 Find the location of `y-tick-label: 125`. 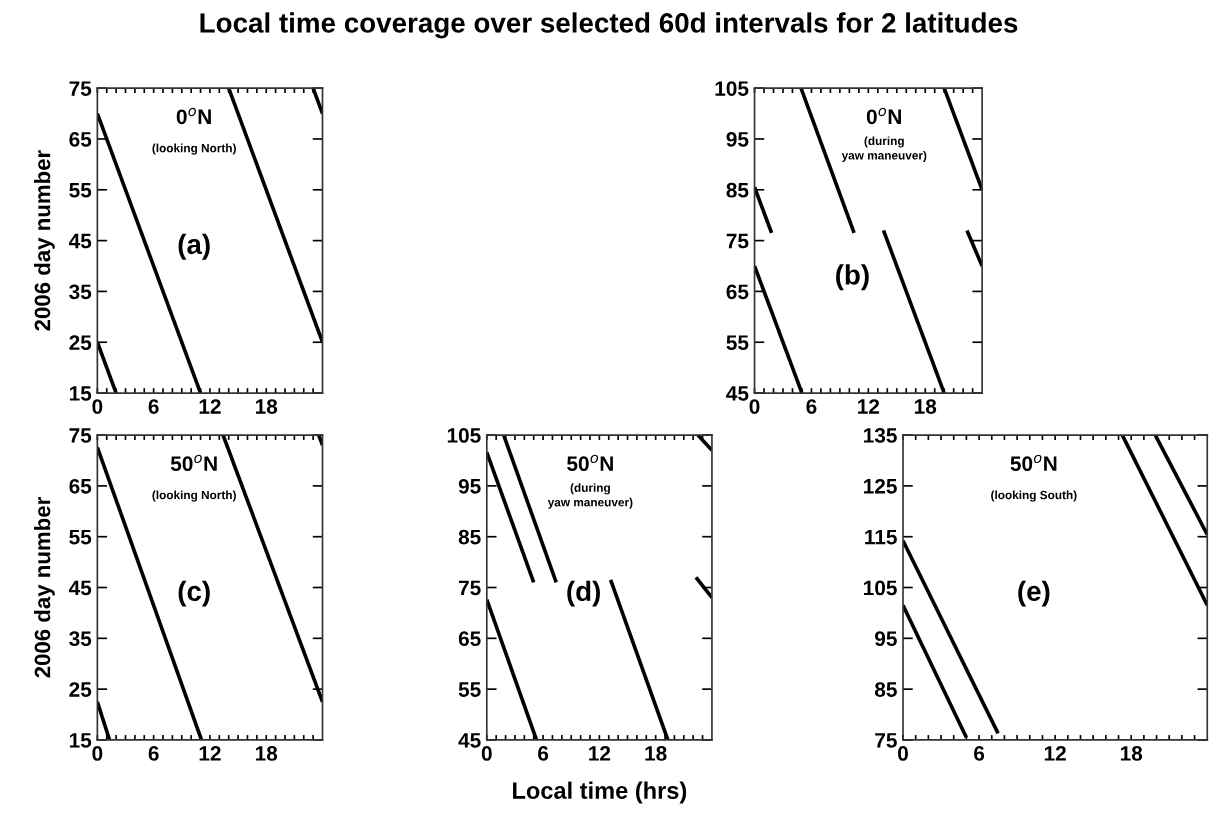

y-tick-label: 125 is located at coordinates (880, 486).